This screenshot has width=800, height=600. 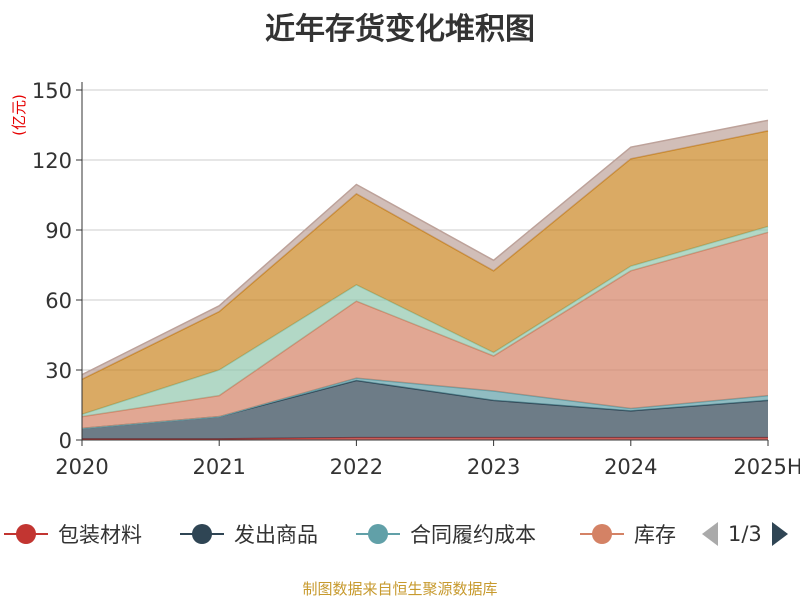 I want to click on legend-label: 包装材料, so click(x=100, y=535).